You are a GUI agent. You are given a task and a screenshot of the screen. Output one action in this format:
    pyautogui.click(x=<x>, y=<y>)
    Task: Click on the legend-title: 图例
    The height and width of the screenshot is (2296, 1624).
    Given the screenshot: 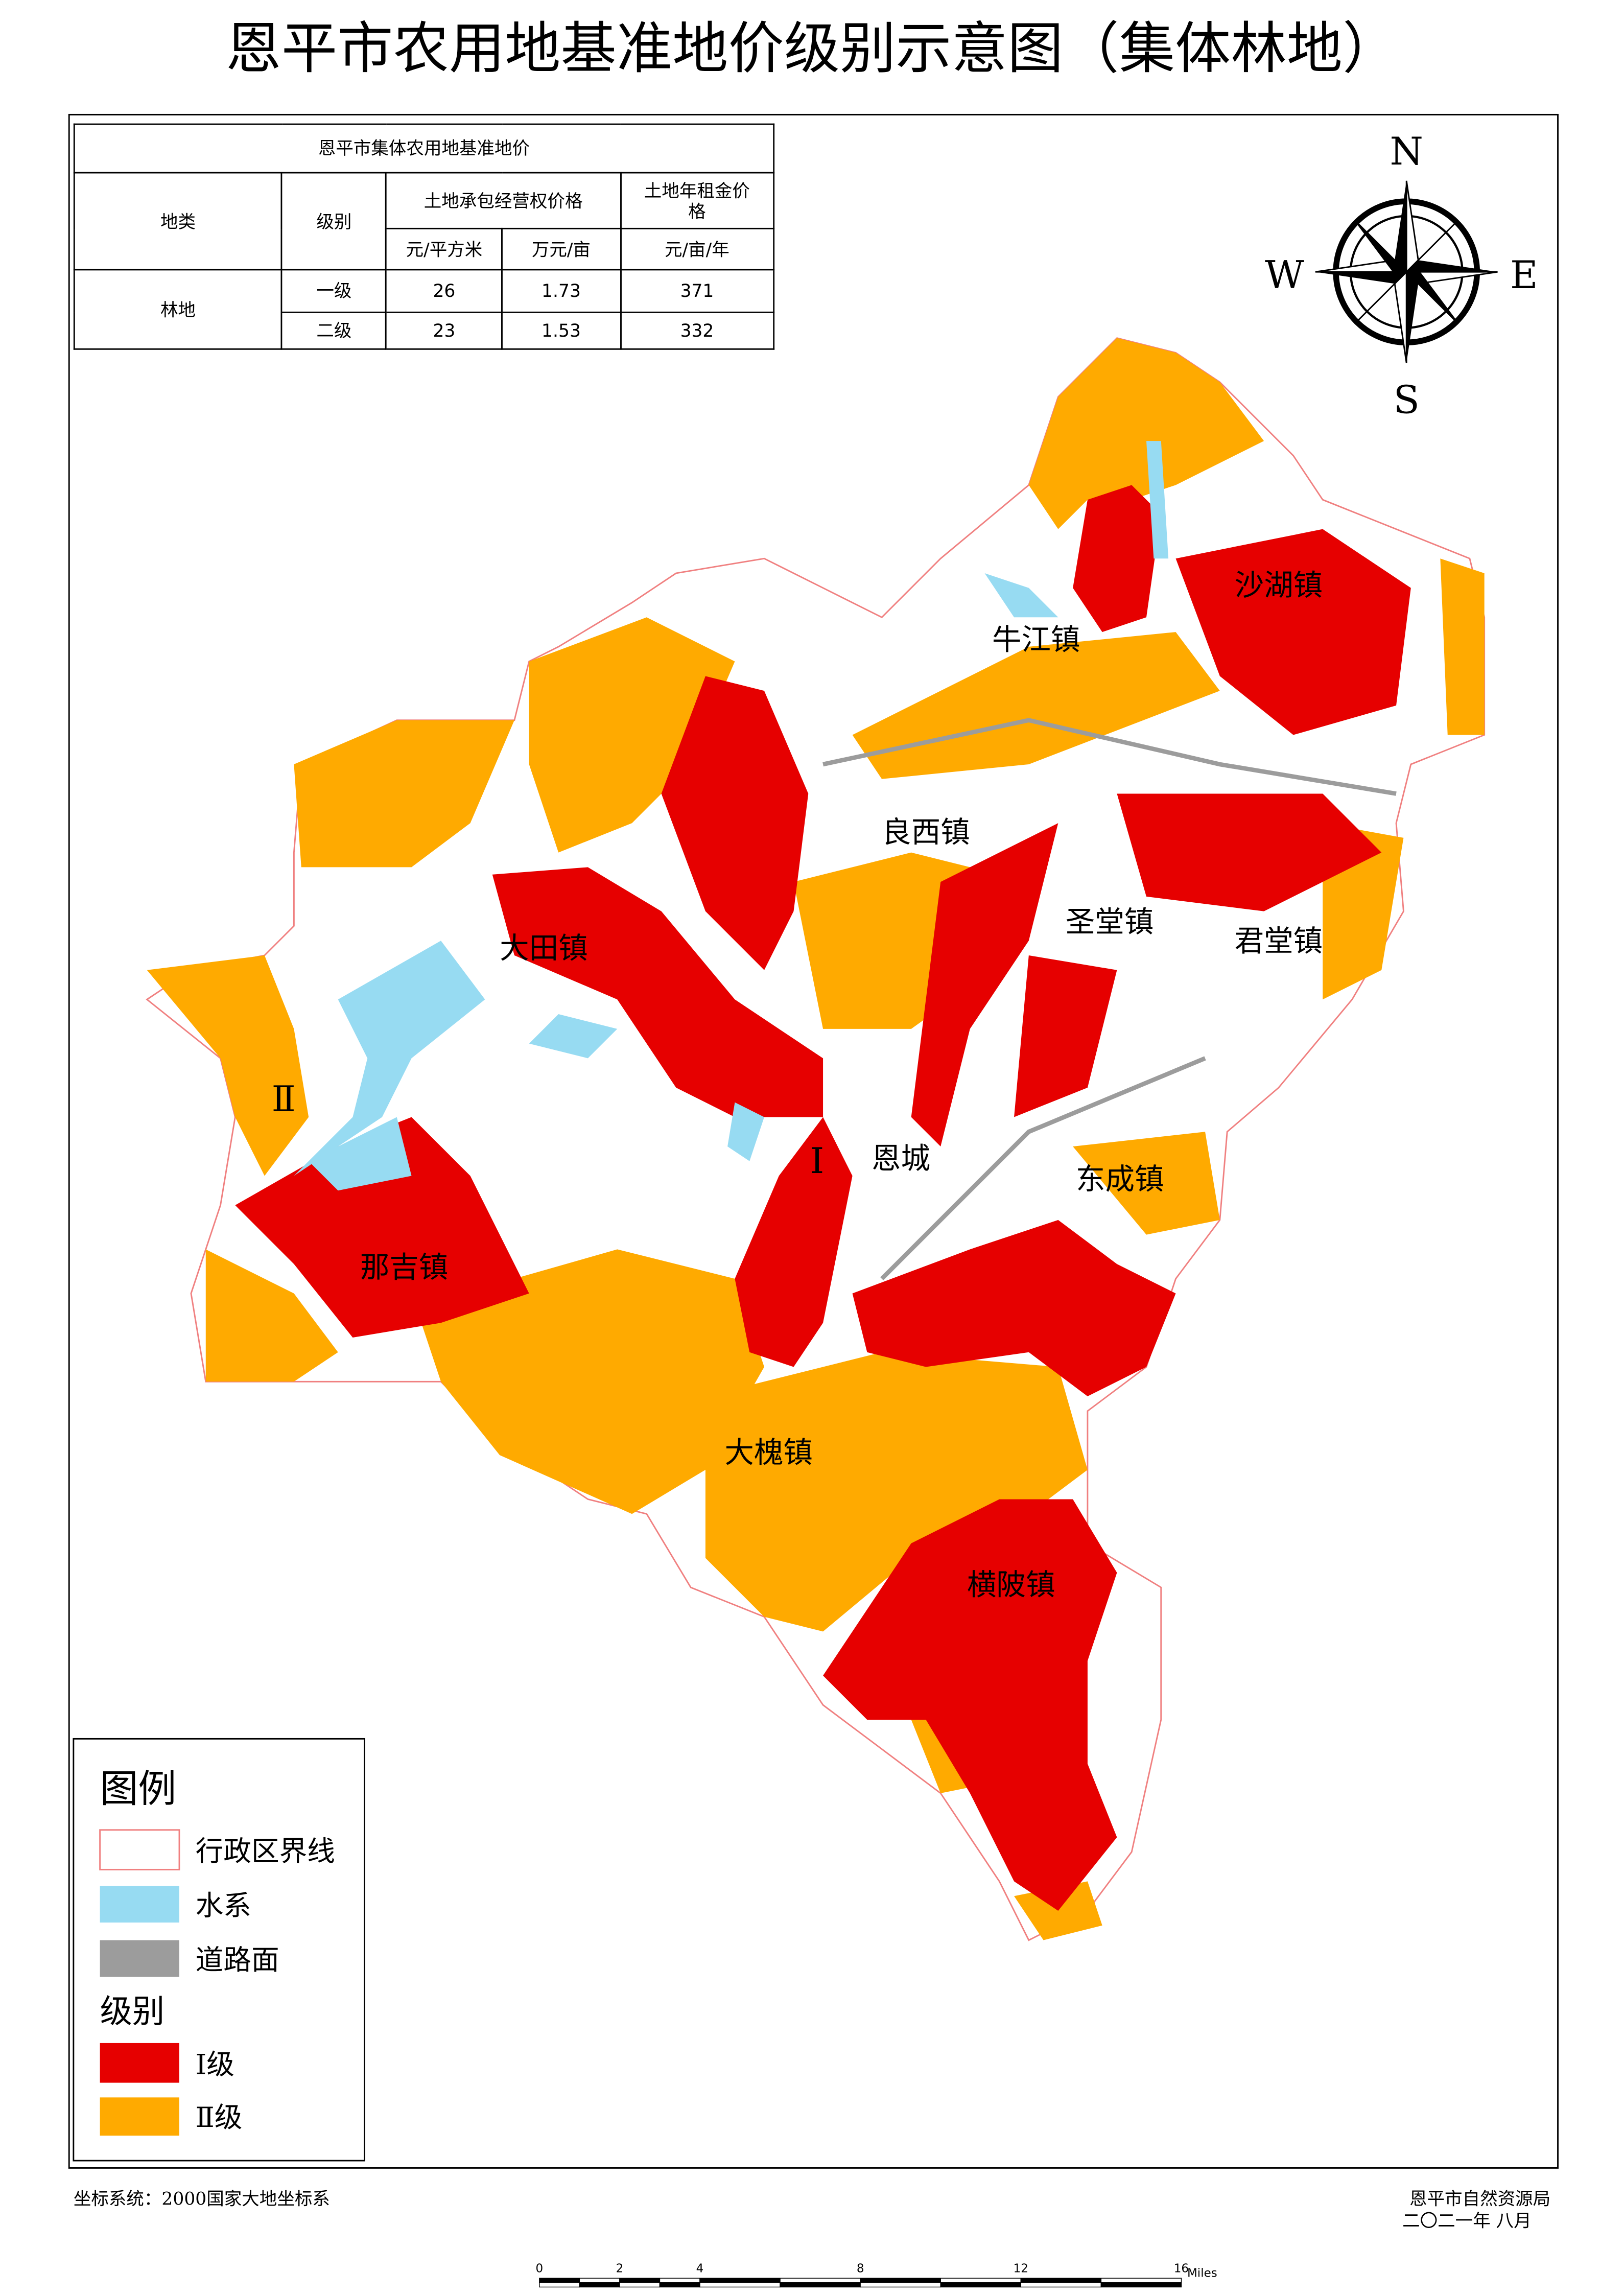 What is the action you would take?
    pyautogui.click(x=138, y=1789)
    